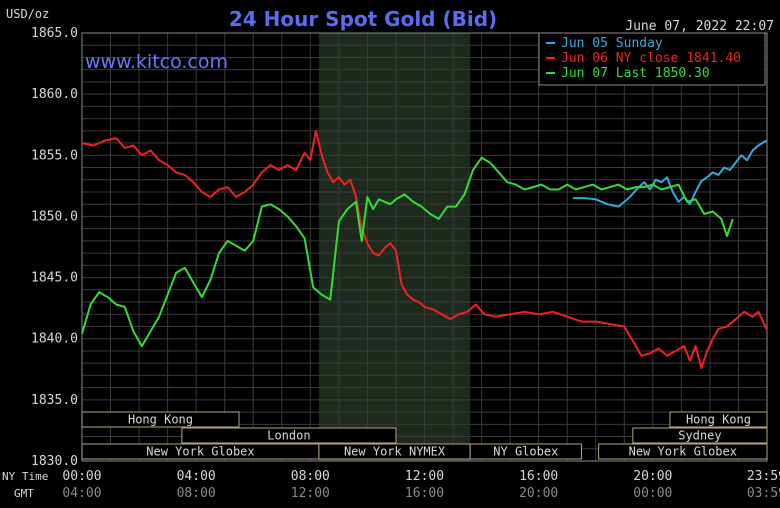 The width and height of the screenshot is (780, 508). Describe the element at coordinates (54, 461) in the screenshot. I see `y-tick-label: 1830.0` at that location.